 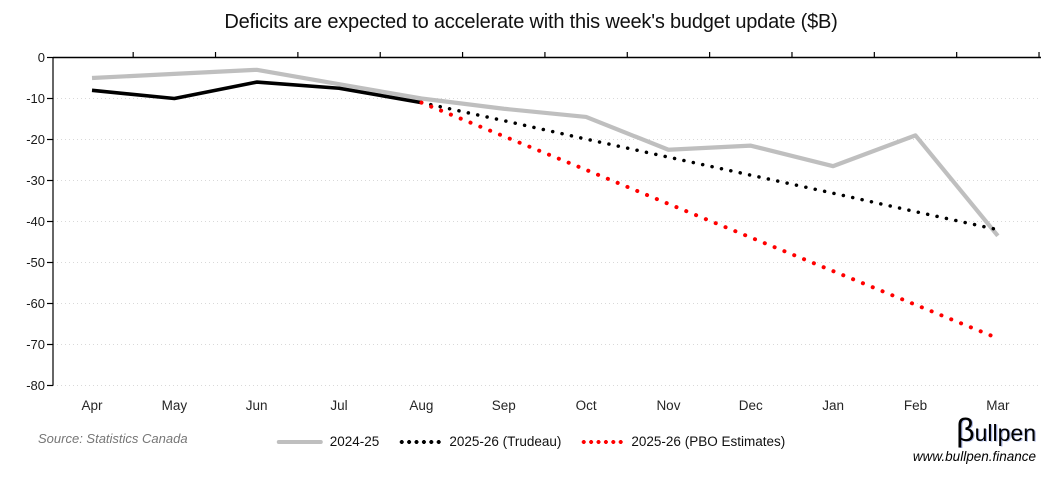 I want to click on legend-item-trudeau: 2025-26 (Trudeau), so click(x=479, y=441).